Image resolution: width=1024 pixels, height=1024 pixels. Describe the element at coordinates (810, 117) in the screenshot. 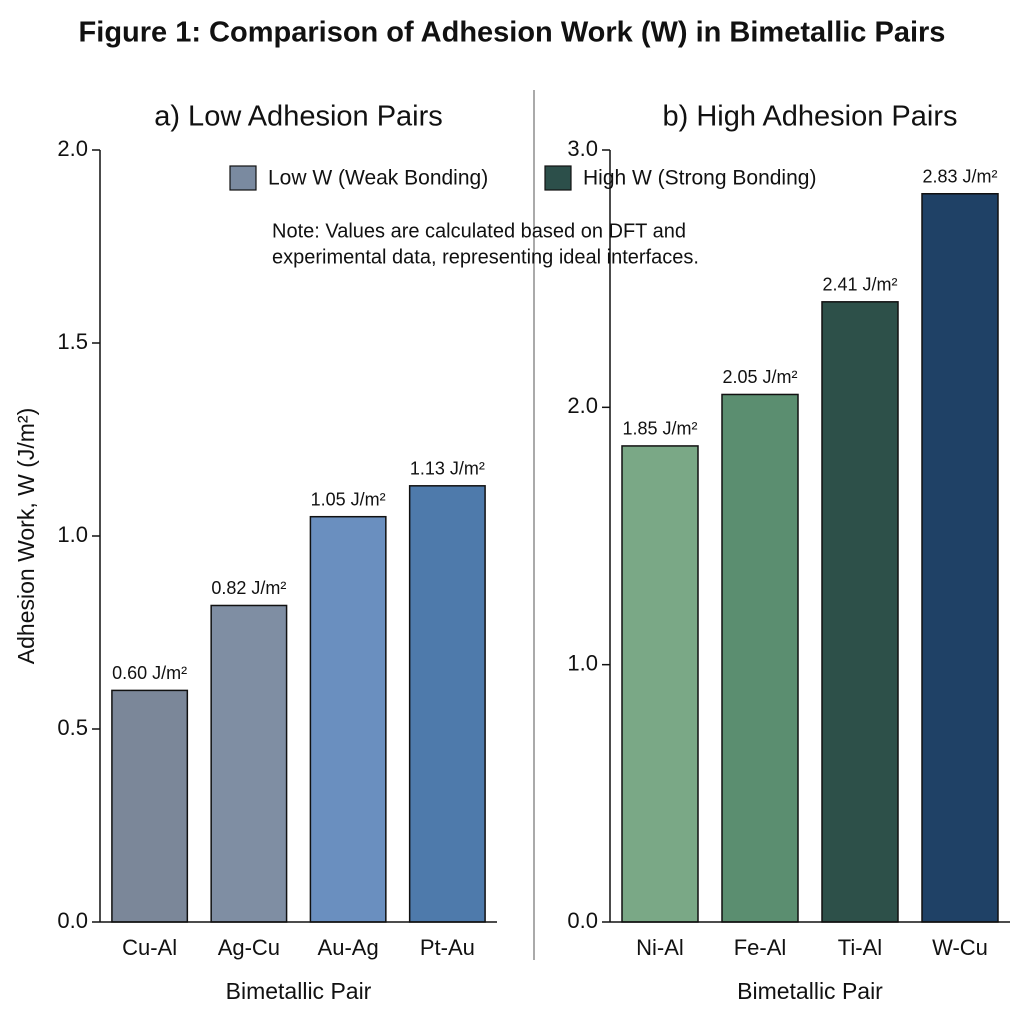

I see `subplot-title: b) High Adhesion Pairs` at that location.